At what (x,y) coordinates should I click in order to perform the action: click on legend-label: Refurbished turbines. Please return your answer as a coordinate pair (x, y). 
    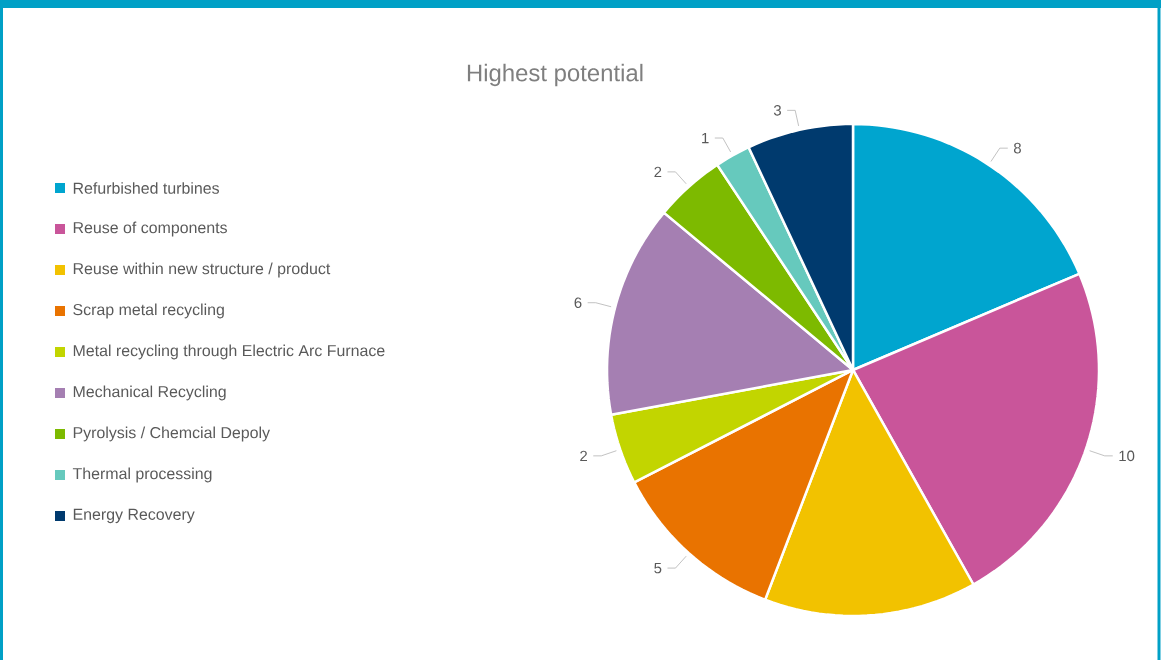
    Looking at the image, I should click on (146, 187).